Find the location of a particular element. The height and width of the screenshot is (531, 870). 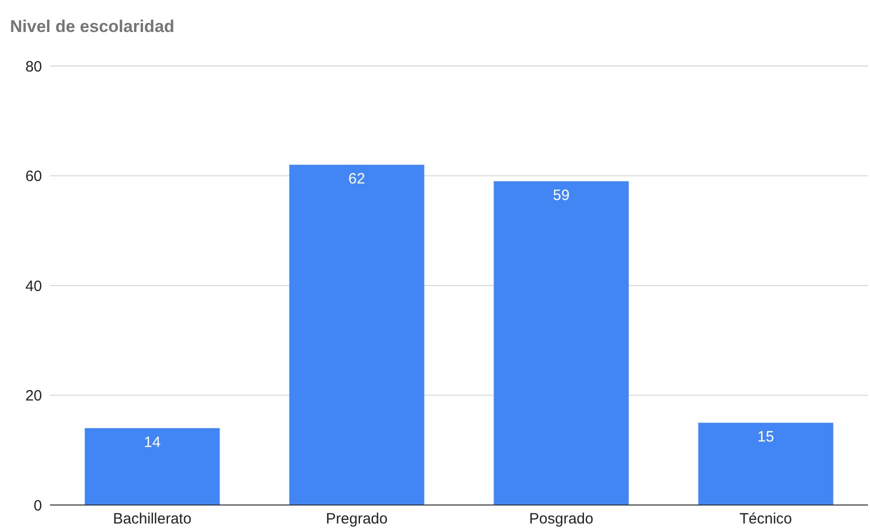

data-label: 15 is located at coordinates (765, 437).